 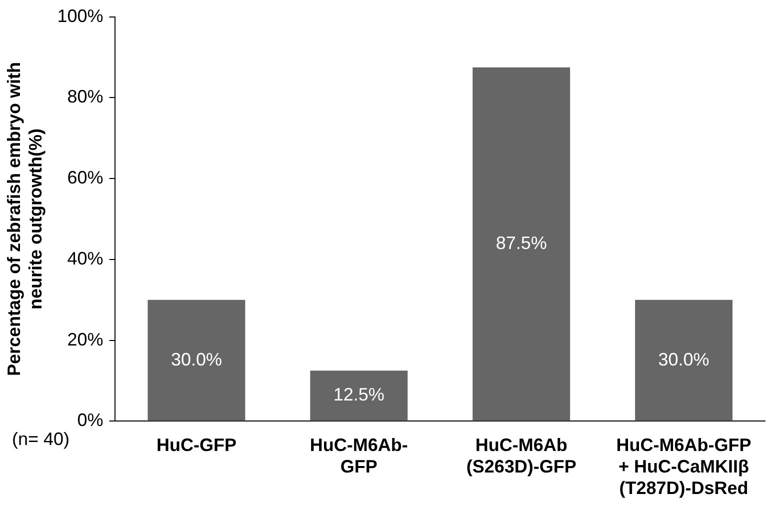 What do you see at coordinates (80, 16) in the screenshot?
I see `y-tick-label: 100%` at bounding box center [80, 16].